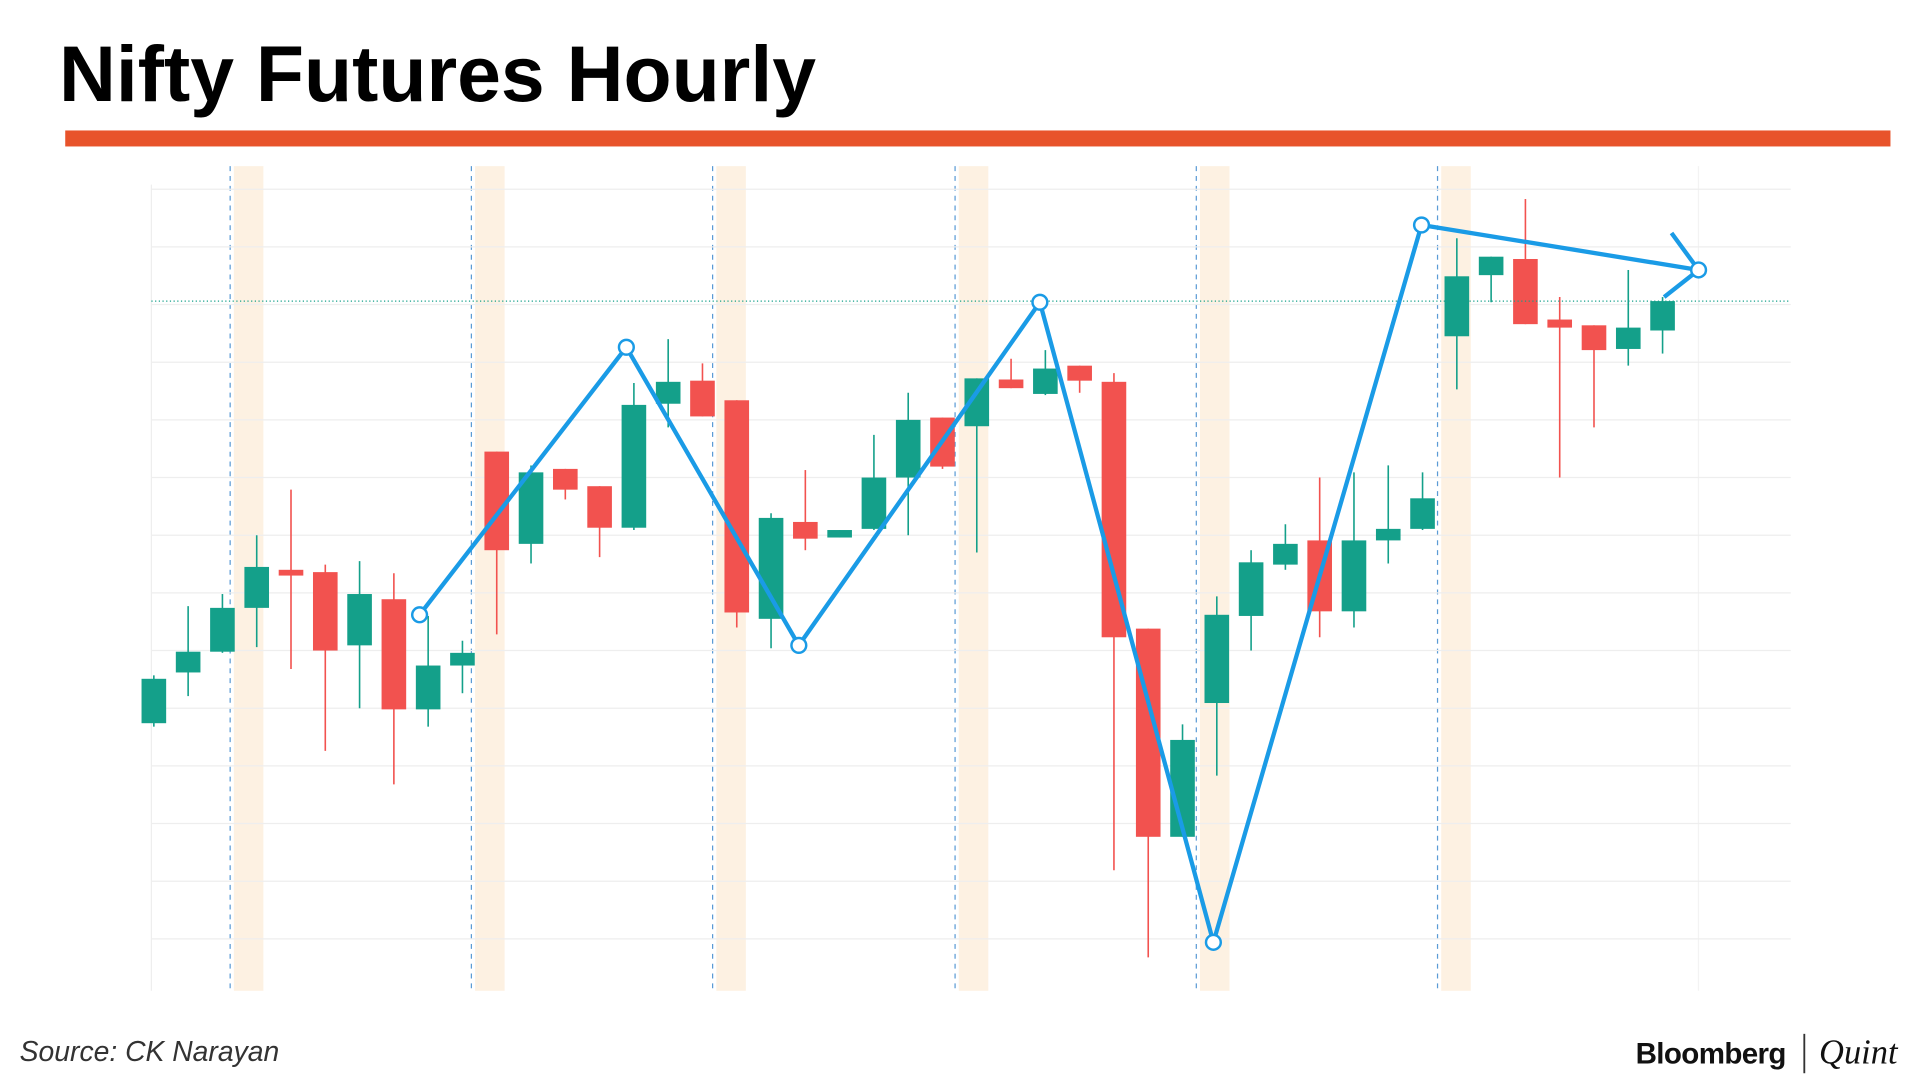  What do you see at coordinates (150, 1051) in the screenshot?
I see `source-note: Source: CK Narayan` at bounding box center [150, 1051].